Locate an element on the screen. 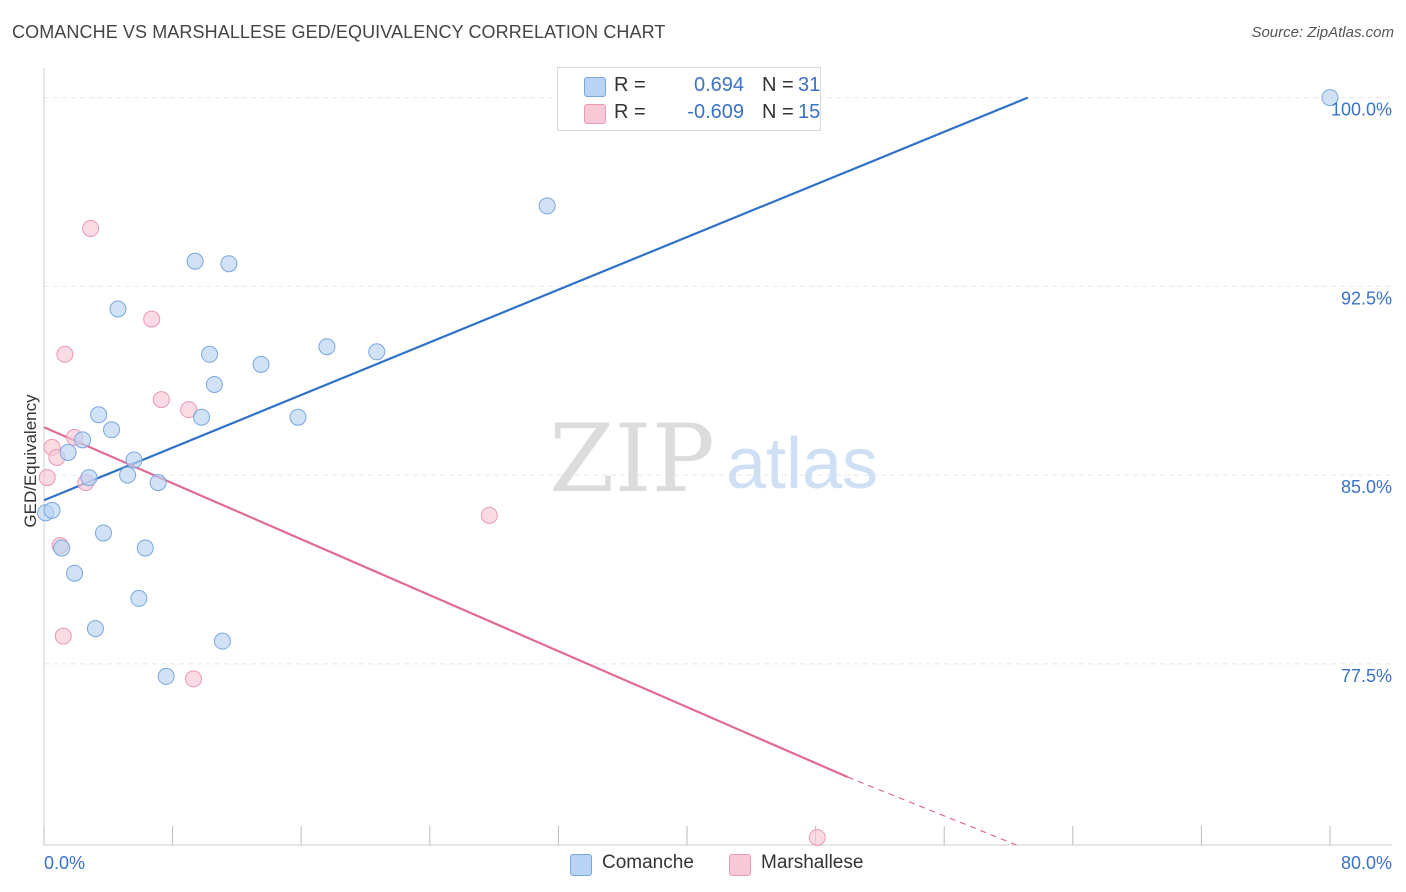 The height and width of the screenshot is (892, 1406). watermark-atlas: atlas is located at coordinates (802, 464).